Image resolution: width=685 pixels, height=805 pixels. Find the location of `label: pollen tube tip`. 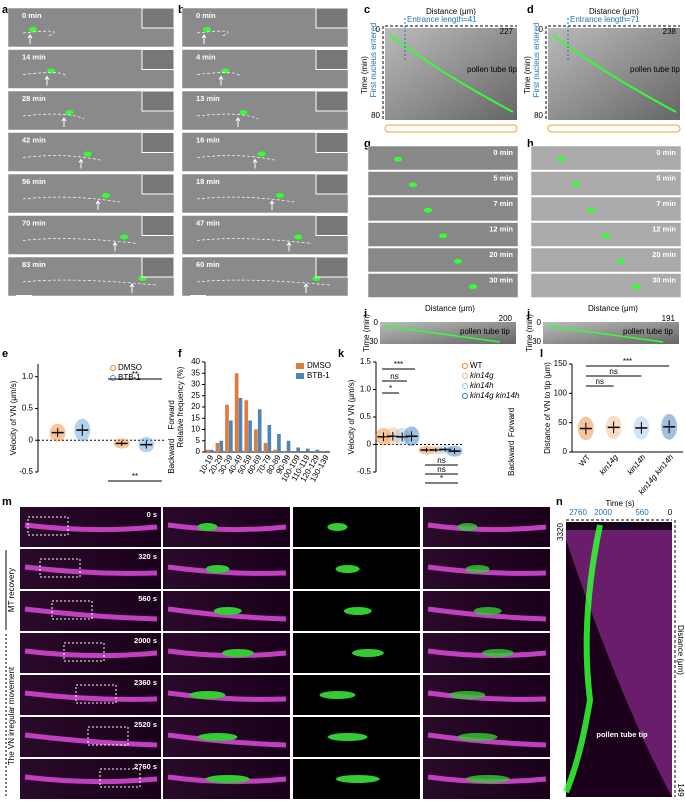

label: pollen tube tip is located at coordinates (655, 69).